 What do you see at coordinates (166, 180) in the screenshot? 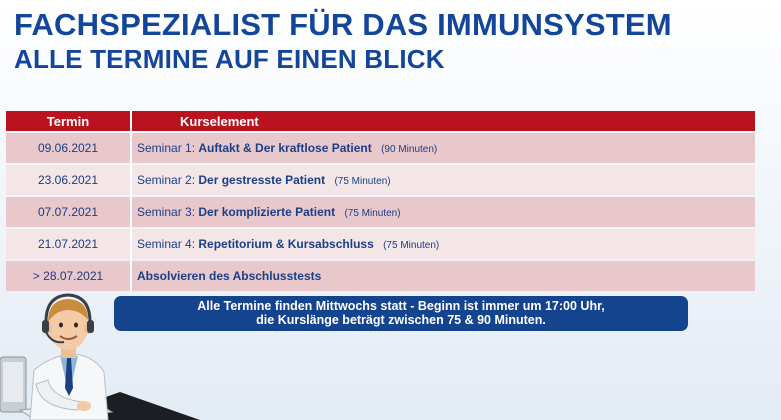
I see `row-prefix: Seminar 2:` at bounding box center [166, 180].